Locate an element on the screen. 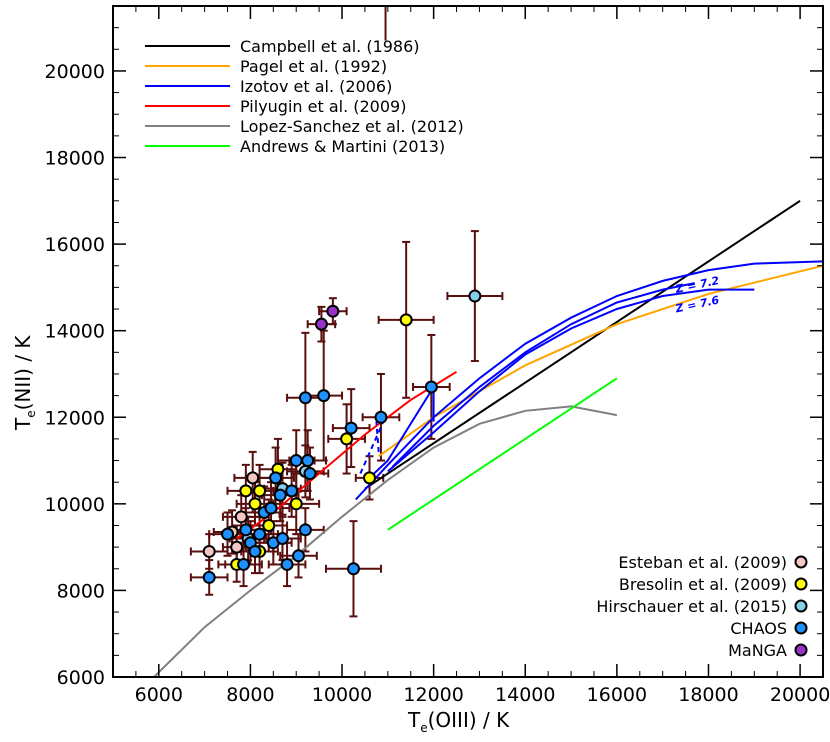 The height and width of the screenshot is (742, 830). y-tick-label: 10000 is located at coordinates (75, 505).